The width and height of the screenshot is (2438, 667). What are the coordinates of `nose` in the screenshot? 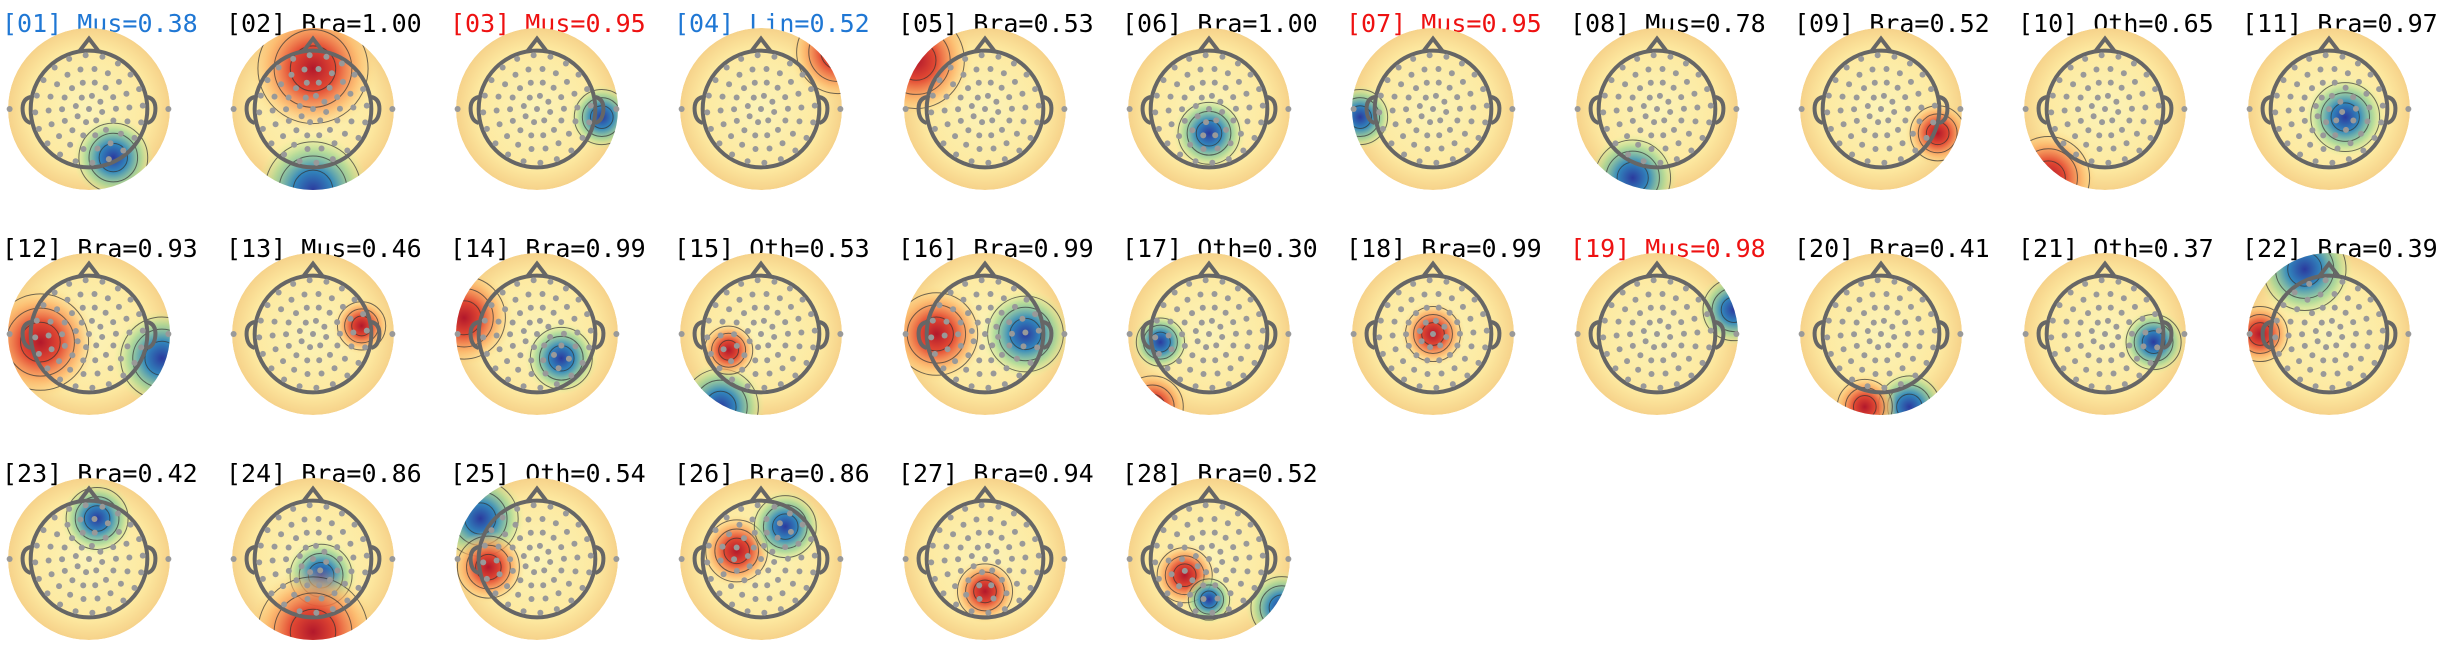 It's located at (1209, 269).